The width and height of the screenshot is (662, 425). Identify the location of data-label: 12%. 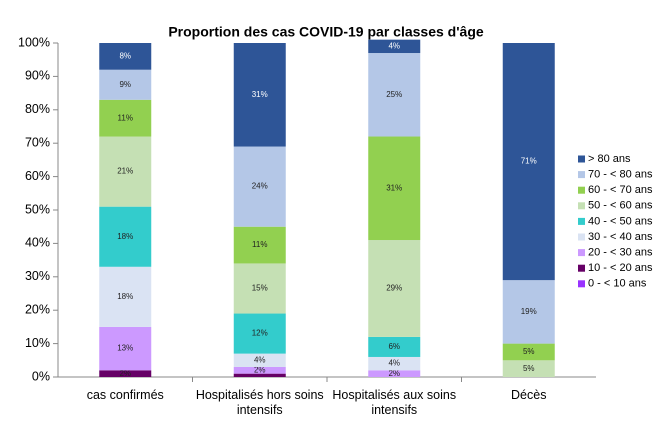
(260, 333).